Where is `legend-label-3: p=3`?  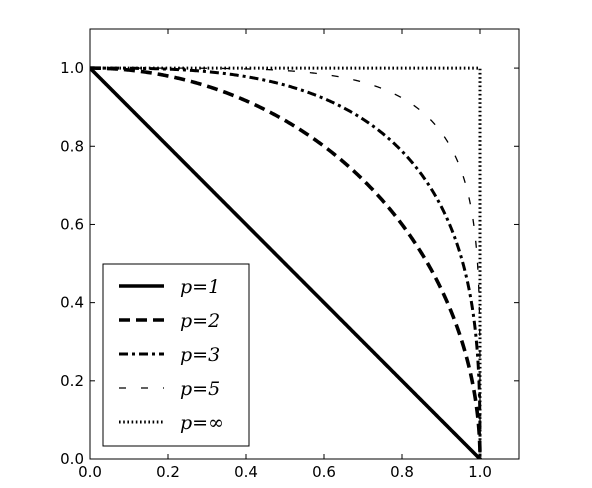 legend-label-3: p=3 is located at coordinates (200, 355).